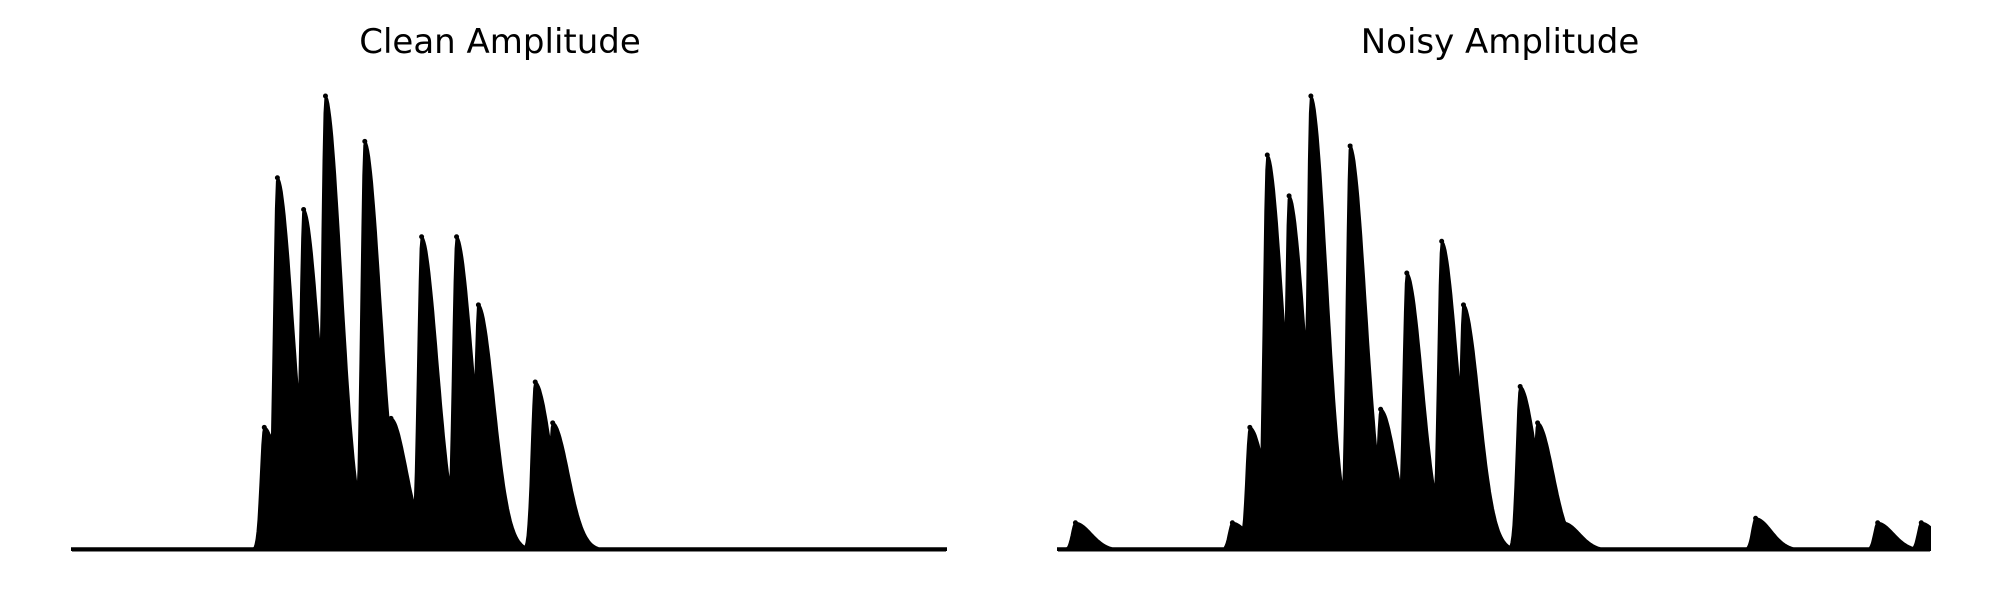 The height and width of the screenshot is (600, 2000). What do you see at coordinates (1500, 42) in the screenshot?
I see `chart-title: Noisy Amplitude` at bounding box center [1500, 42].